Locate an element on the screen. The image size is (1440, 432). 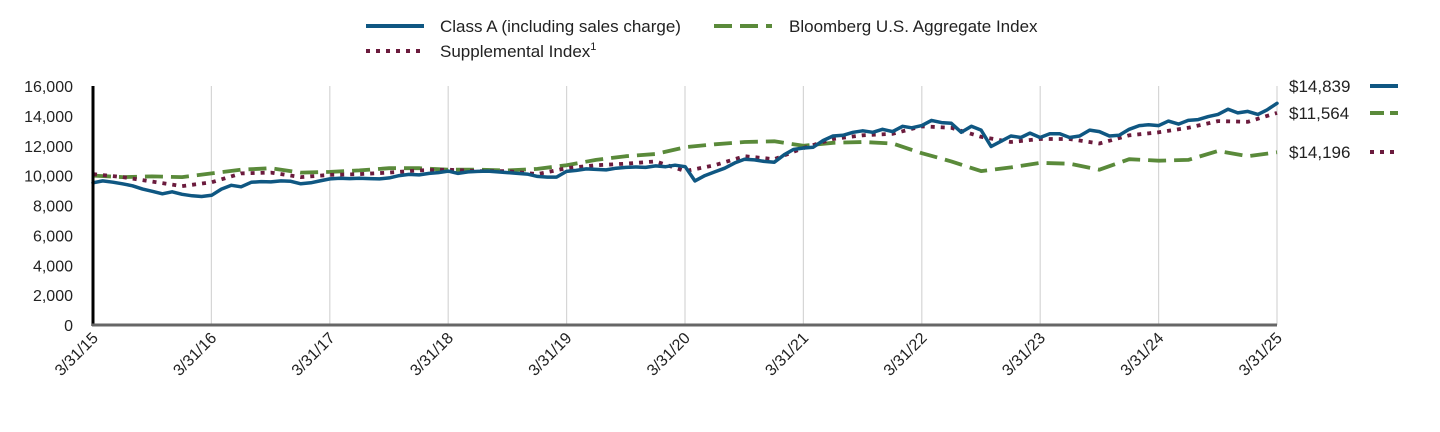
legend-label-supplemental-text: Supplemental Index is located at coordinates (515, 51).